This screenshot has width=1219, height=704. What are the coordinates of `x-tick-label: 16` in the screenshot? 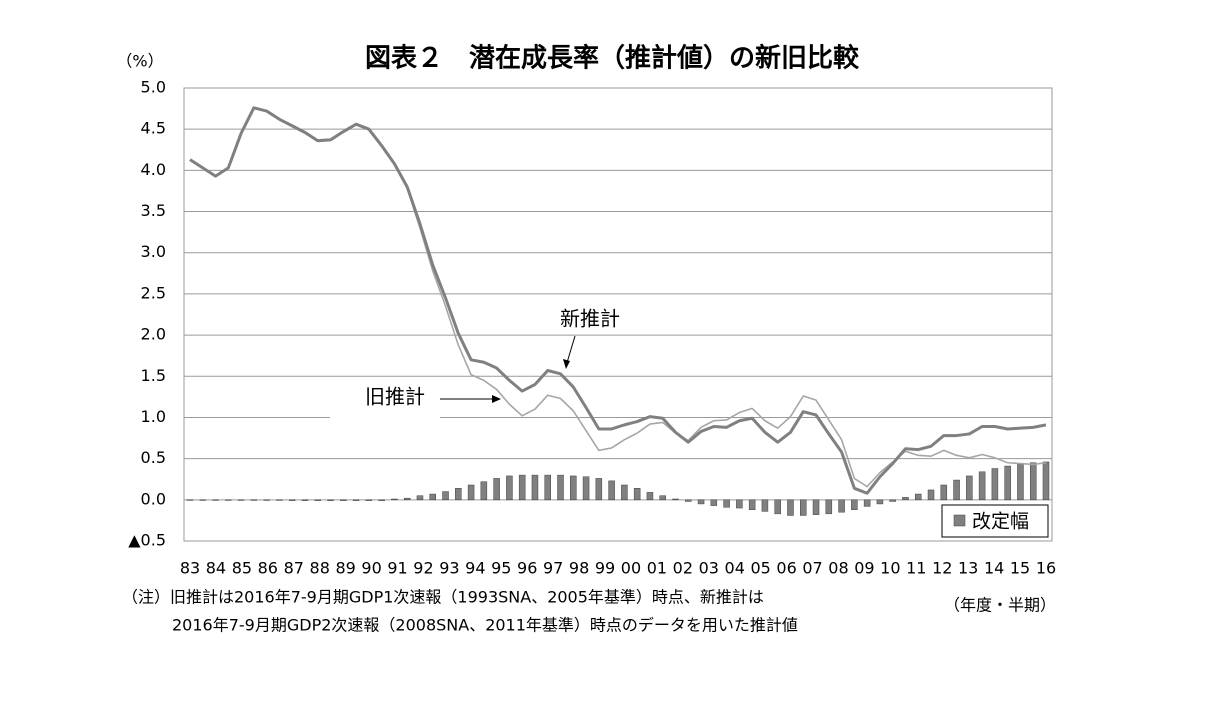 It's located at (1046, 568).